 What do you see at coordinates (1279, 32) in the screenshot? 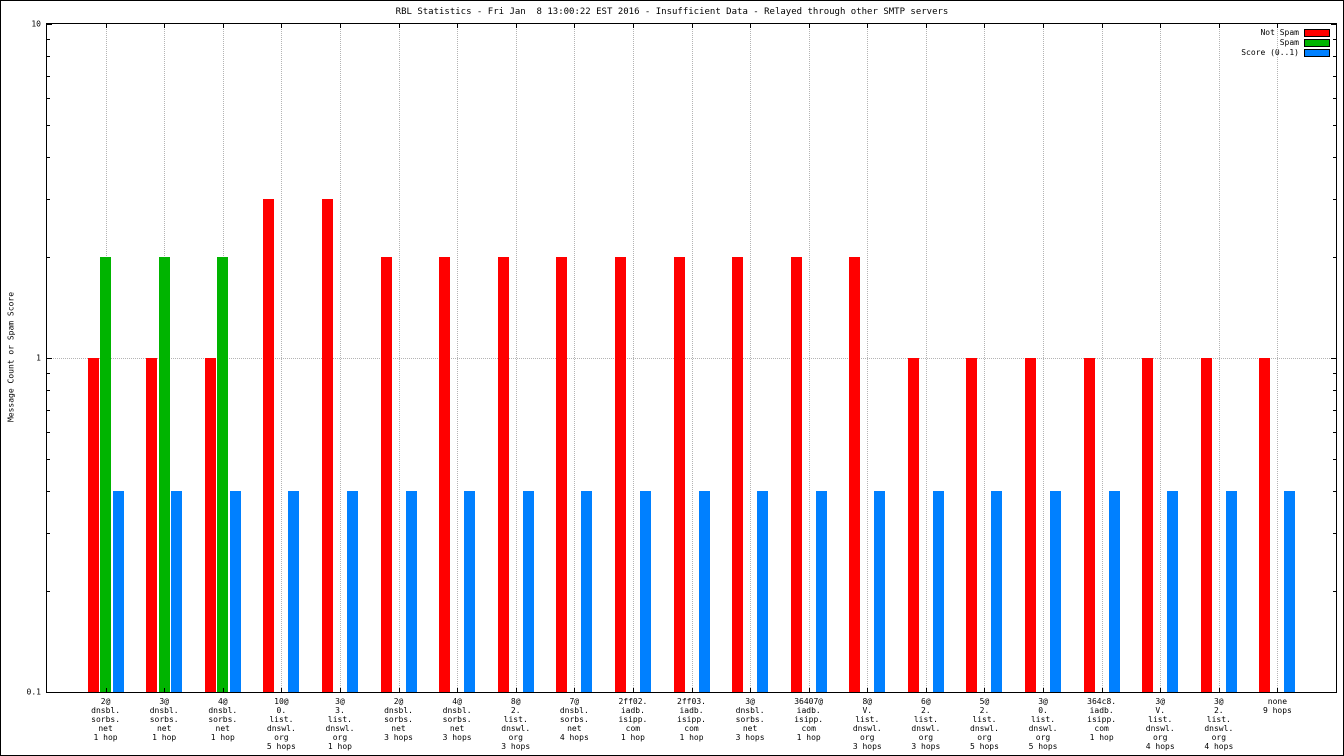
I see `legend-label-not-spam: Not Spam` at bounding box center [1279, 32].